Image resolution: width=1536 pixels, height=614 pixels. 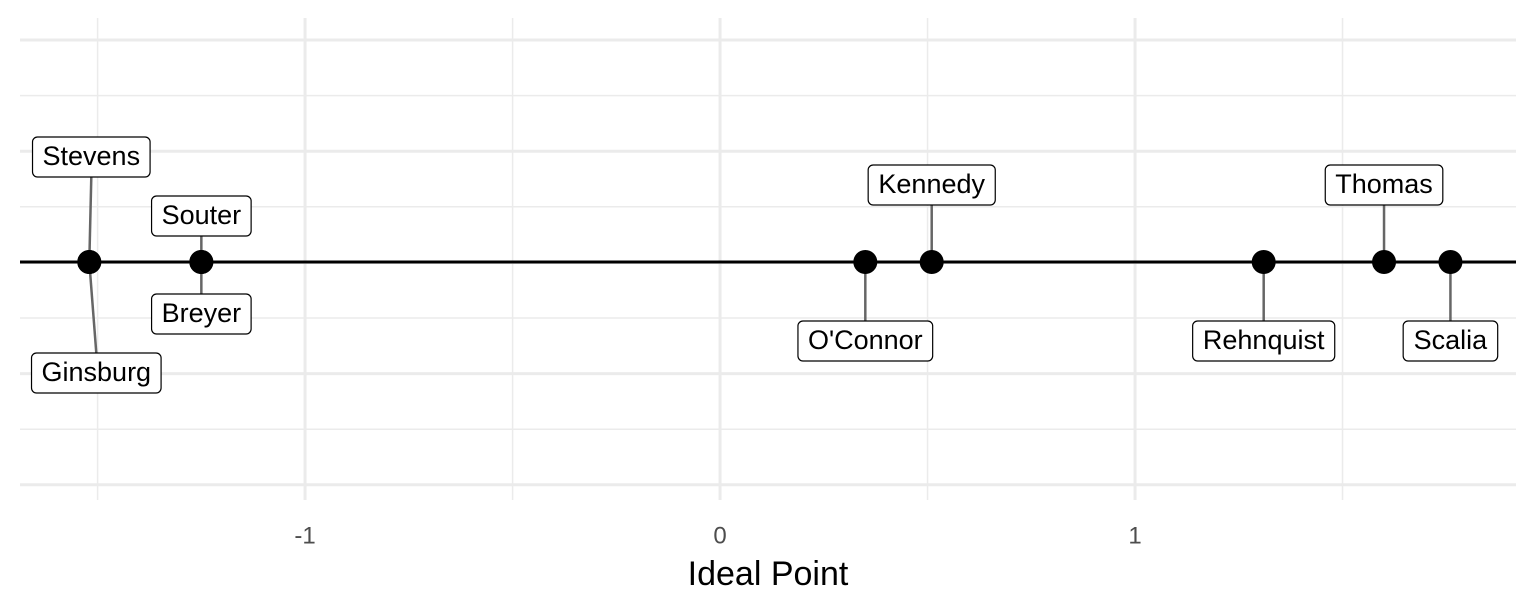 I want to click on point-label: Ginsburg, so click(x=97, y=372).